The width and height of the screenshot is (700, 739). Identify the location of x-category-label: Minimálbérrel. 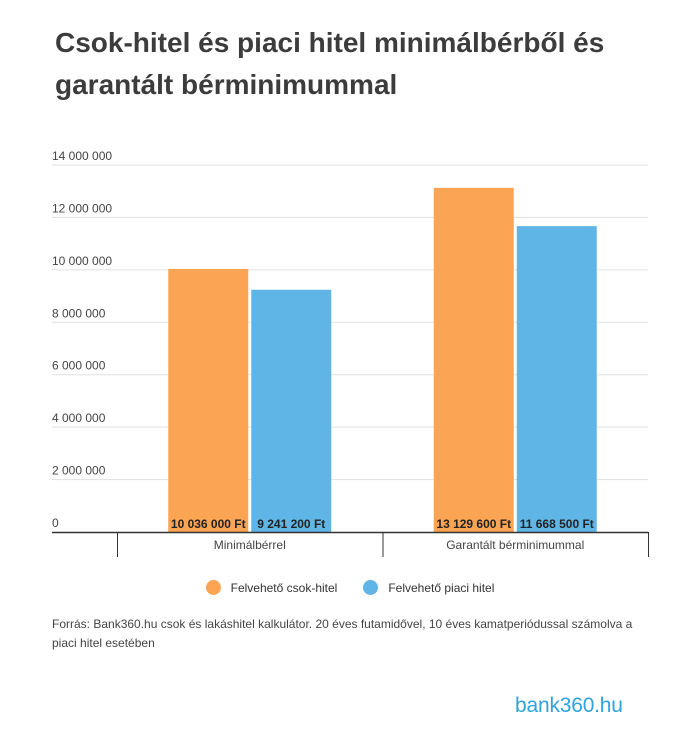
(250, 545).